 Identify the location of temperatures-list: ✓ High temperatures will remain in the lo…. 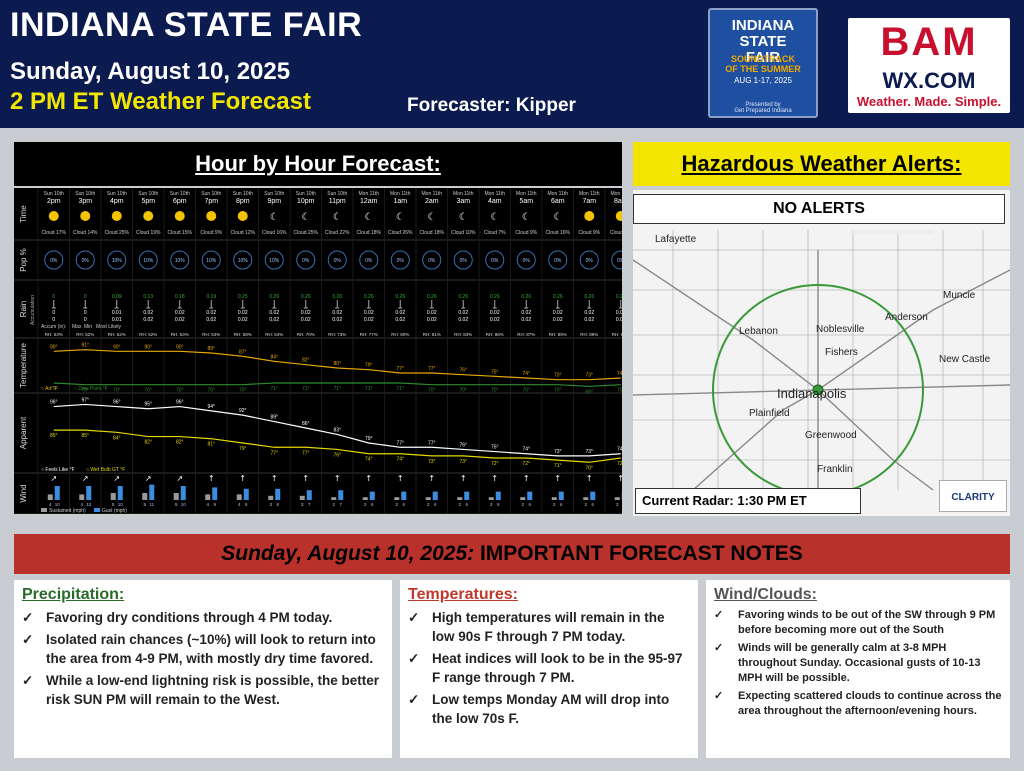
(549, 668).